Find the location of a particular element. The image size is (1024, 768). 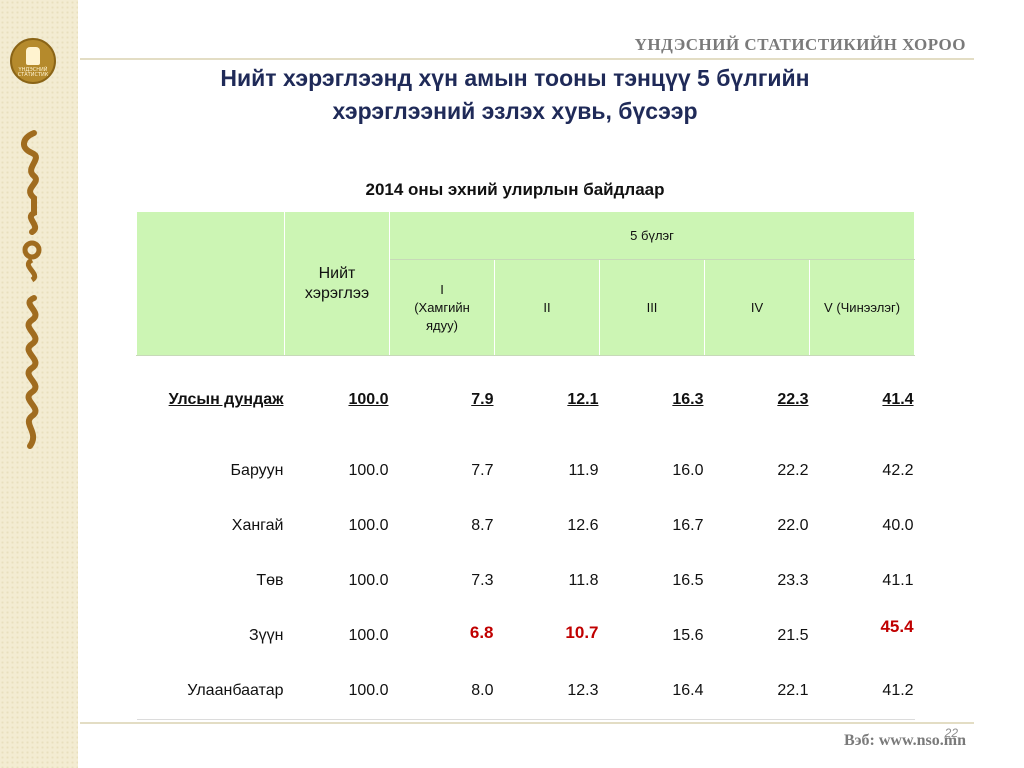

mongolian-script-icon is located at coordinates (31, 289).